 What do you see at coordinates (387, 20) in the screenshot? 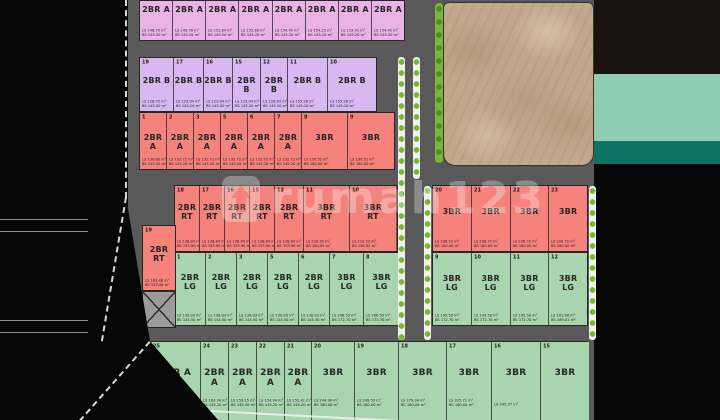
I see `lot: 2BR A LS 154.42 m² BS 145.20 m²` at bounding box center [387, 20].